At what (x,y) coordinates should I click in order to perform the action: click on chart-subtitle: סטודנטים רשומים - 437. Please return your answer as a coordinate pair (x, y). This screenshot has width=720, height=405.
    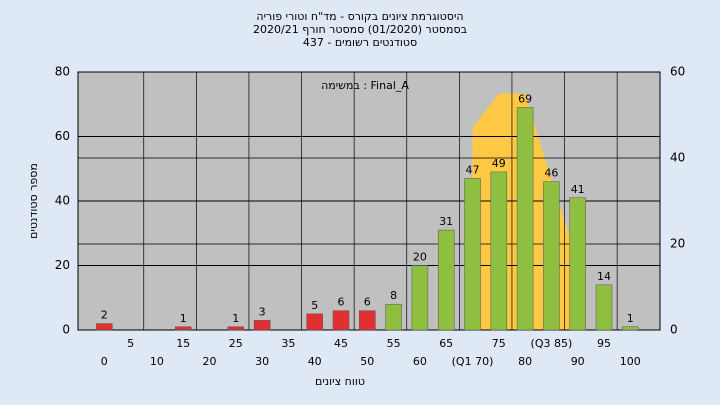
    Looking at the image, I should click on (360, 42).